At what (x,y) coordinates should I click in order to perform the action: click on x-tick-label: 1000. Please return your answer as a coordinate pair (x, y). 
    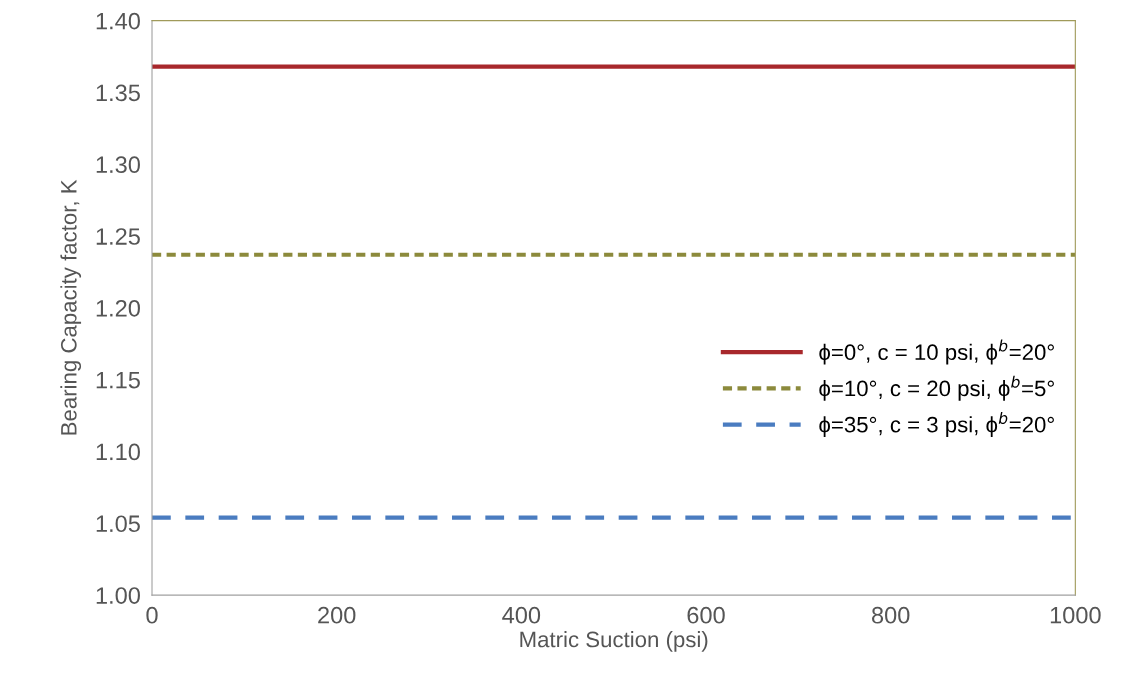
    Looking at the image, I should click on (1075, 615).